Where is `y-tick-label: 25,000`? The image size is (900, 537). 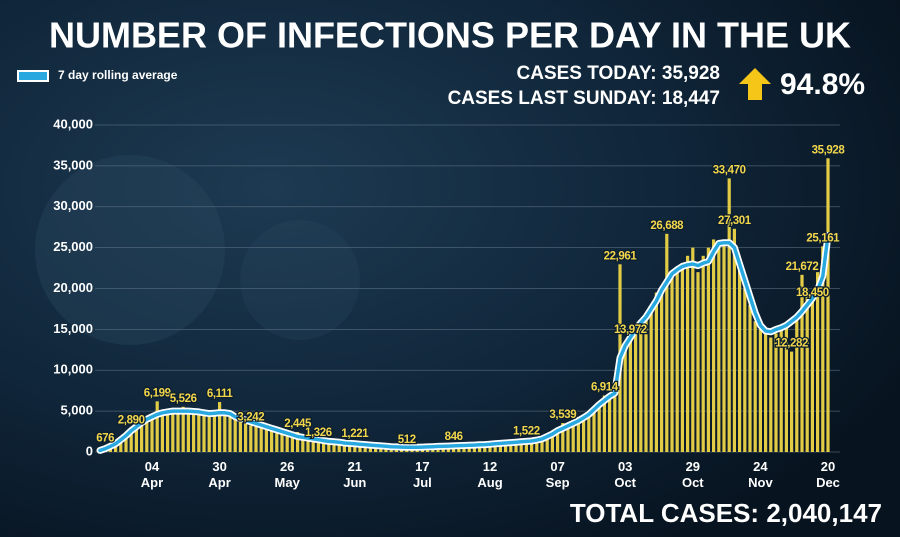
y-tick-label: 25,000 is located at coordinates (73, 246).